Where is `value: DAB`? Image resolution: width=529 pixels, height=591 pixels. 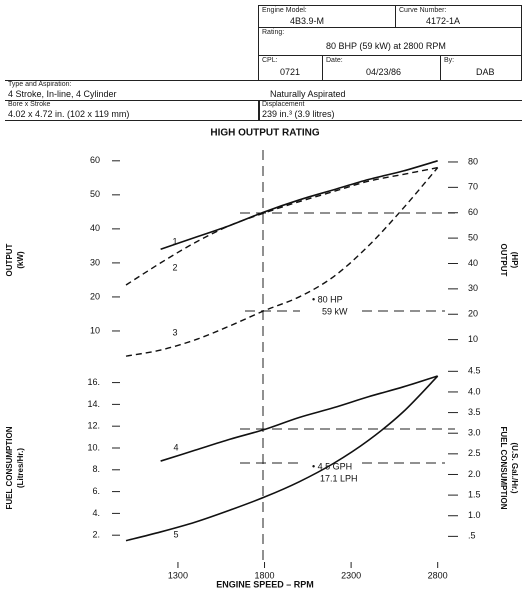 value: DAB is located at coordinates (485, 72).